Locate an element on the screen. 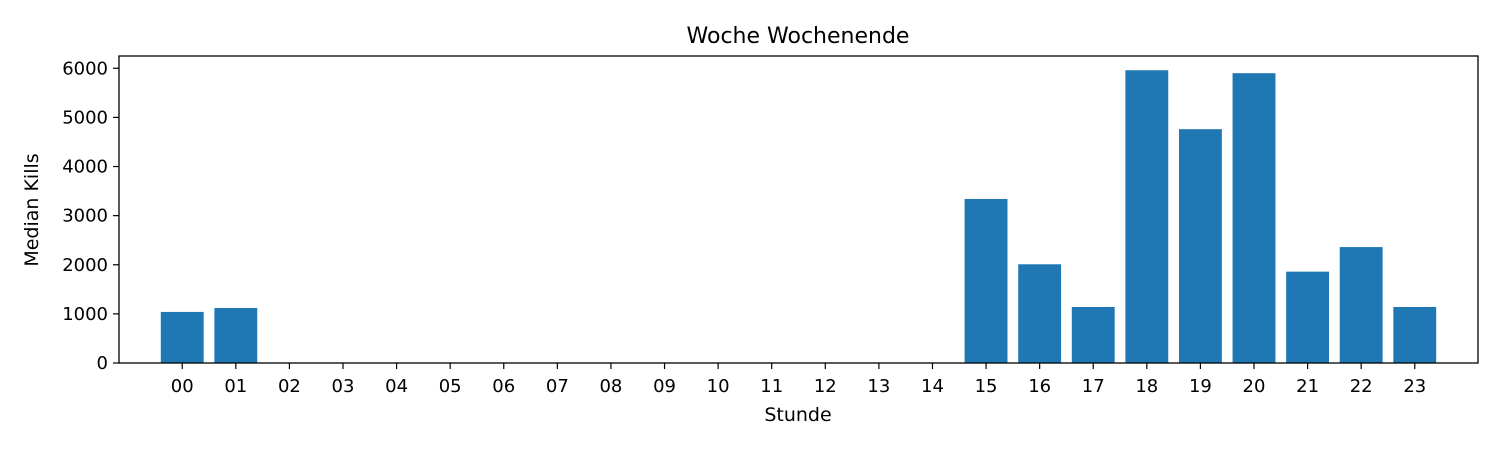  x-tick-label: 15 is located at coordinates (986, 386).